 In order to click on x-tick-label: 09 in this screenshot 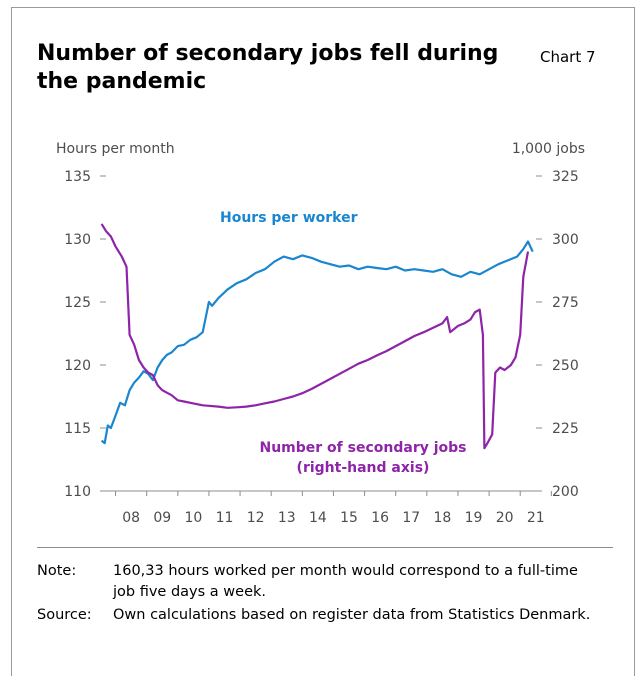, I will do `click(162, 518)`.